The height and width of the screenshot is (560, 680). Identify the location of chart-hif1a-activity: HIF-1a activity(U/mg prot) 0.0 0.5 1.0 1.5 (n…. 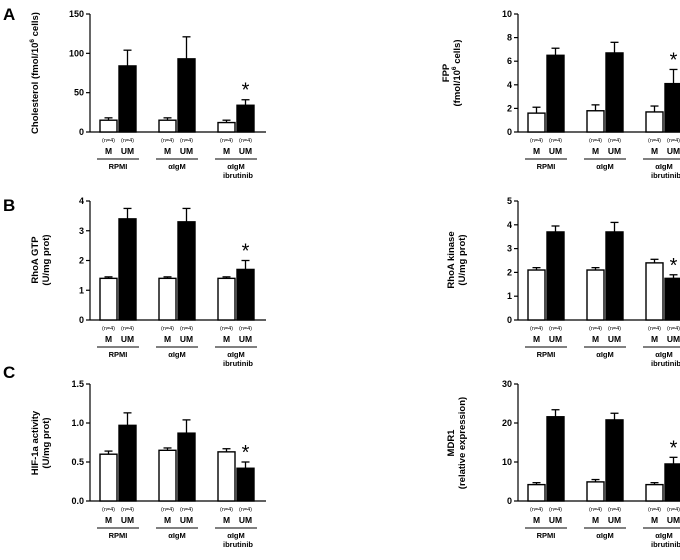
(148, 464).